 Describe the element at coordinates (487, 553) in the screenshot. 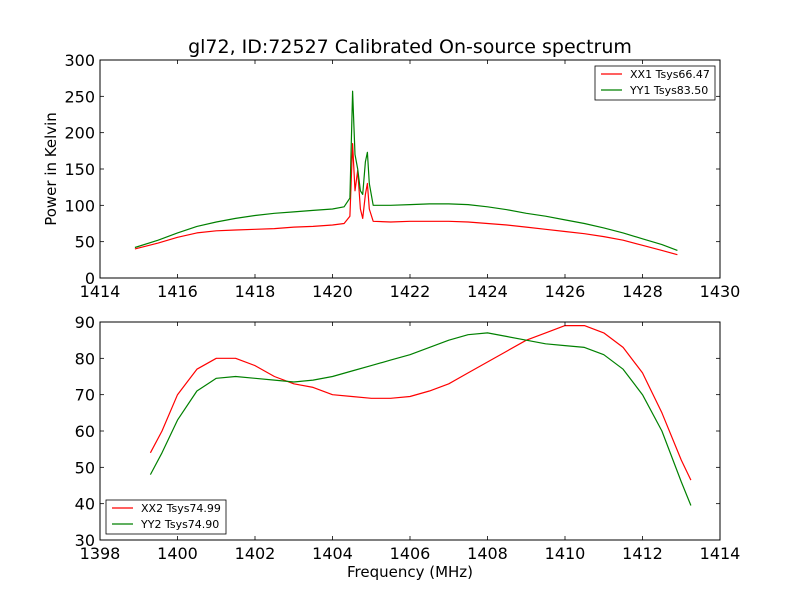

I see `bottom-x-tick-label: 1408` at that location.